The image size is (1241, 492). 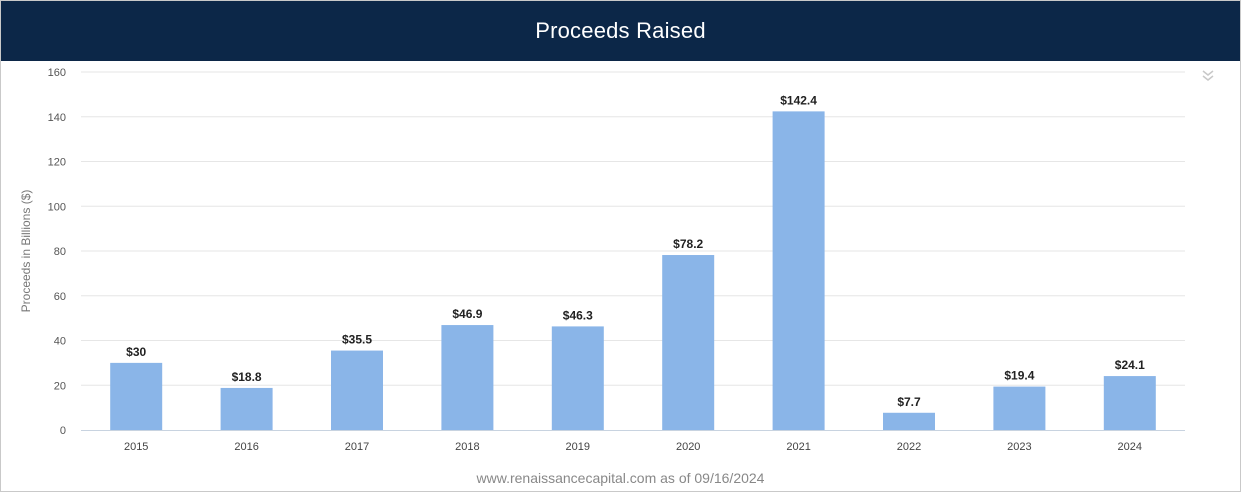 I want to click on chart-header: Proceeds Raised, so click(x=620, y=31).